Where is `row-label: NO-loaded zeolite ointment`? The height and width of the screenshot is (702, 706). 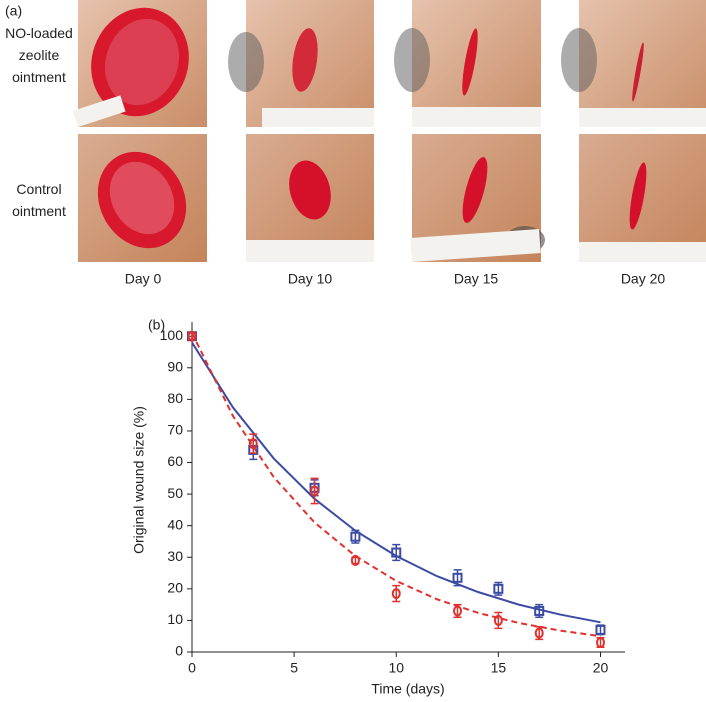 row-label: NO-loaded zeolite ointment is located at coordinates (39, 55).